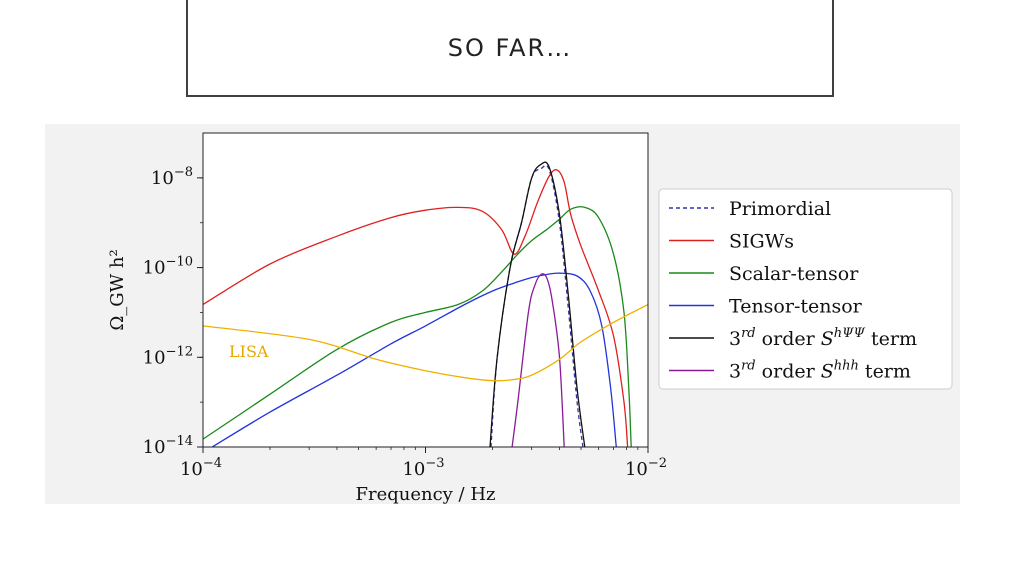 Image resolution: width=1024 pixels, height=576 pixels. I want to click on y-tick-label-3: 10−8, so click(172, 177).